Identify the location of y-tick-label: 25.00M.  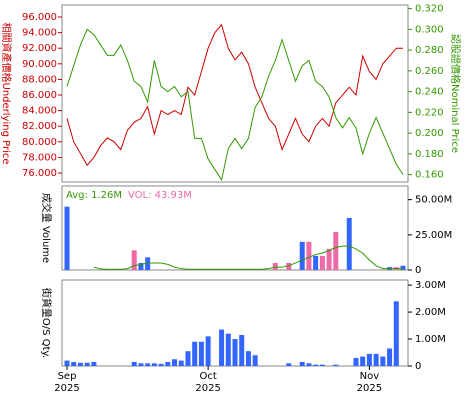
(433, 235).